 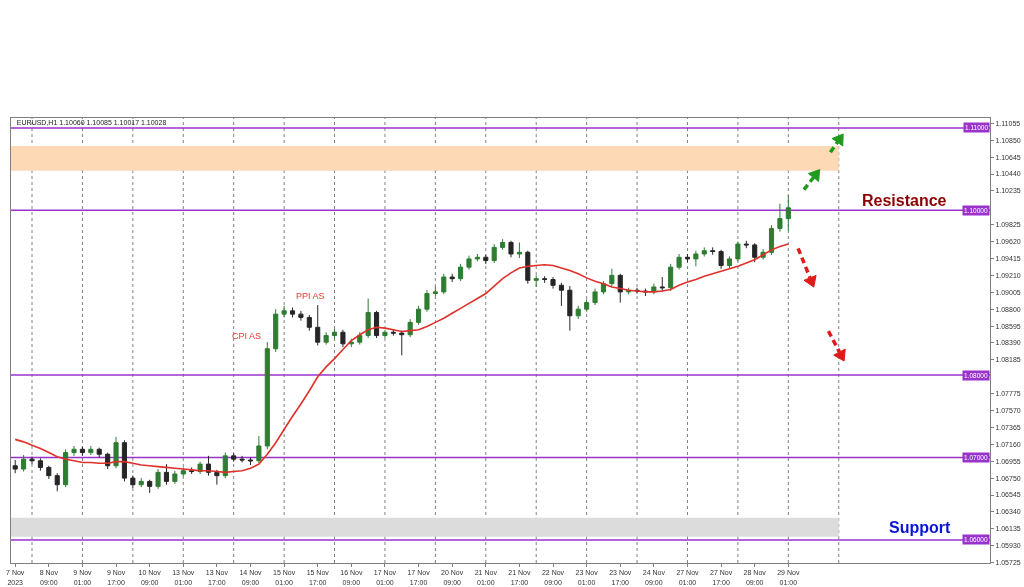 I want to click on annotation: PPI AS, so click(x=310, y=296).